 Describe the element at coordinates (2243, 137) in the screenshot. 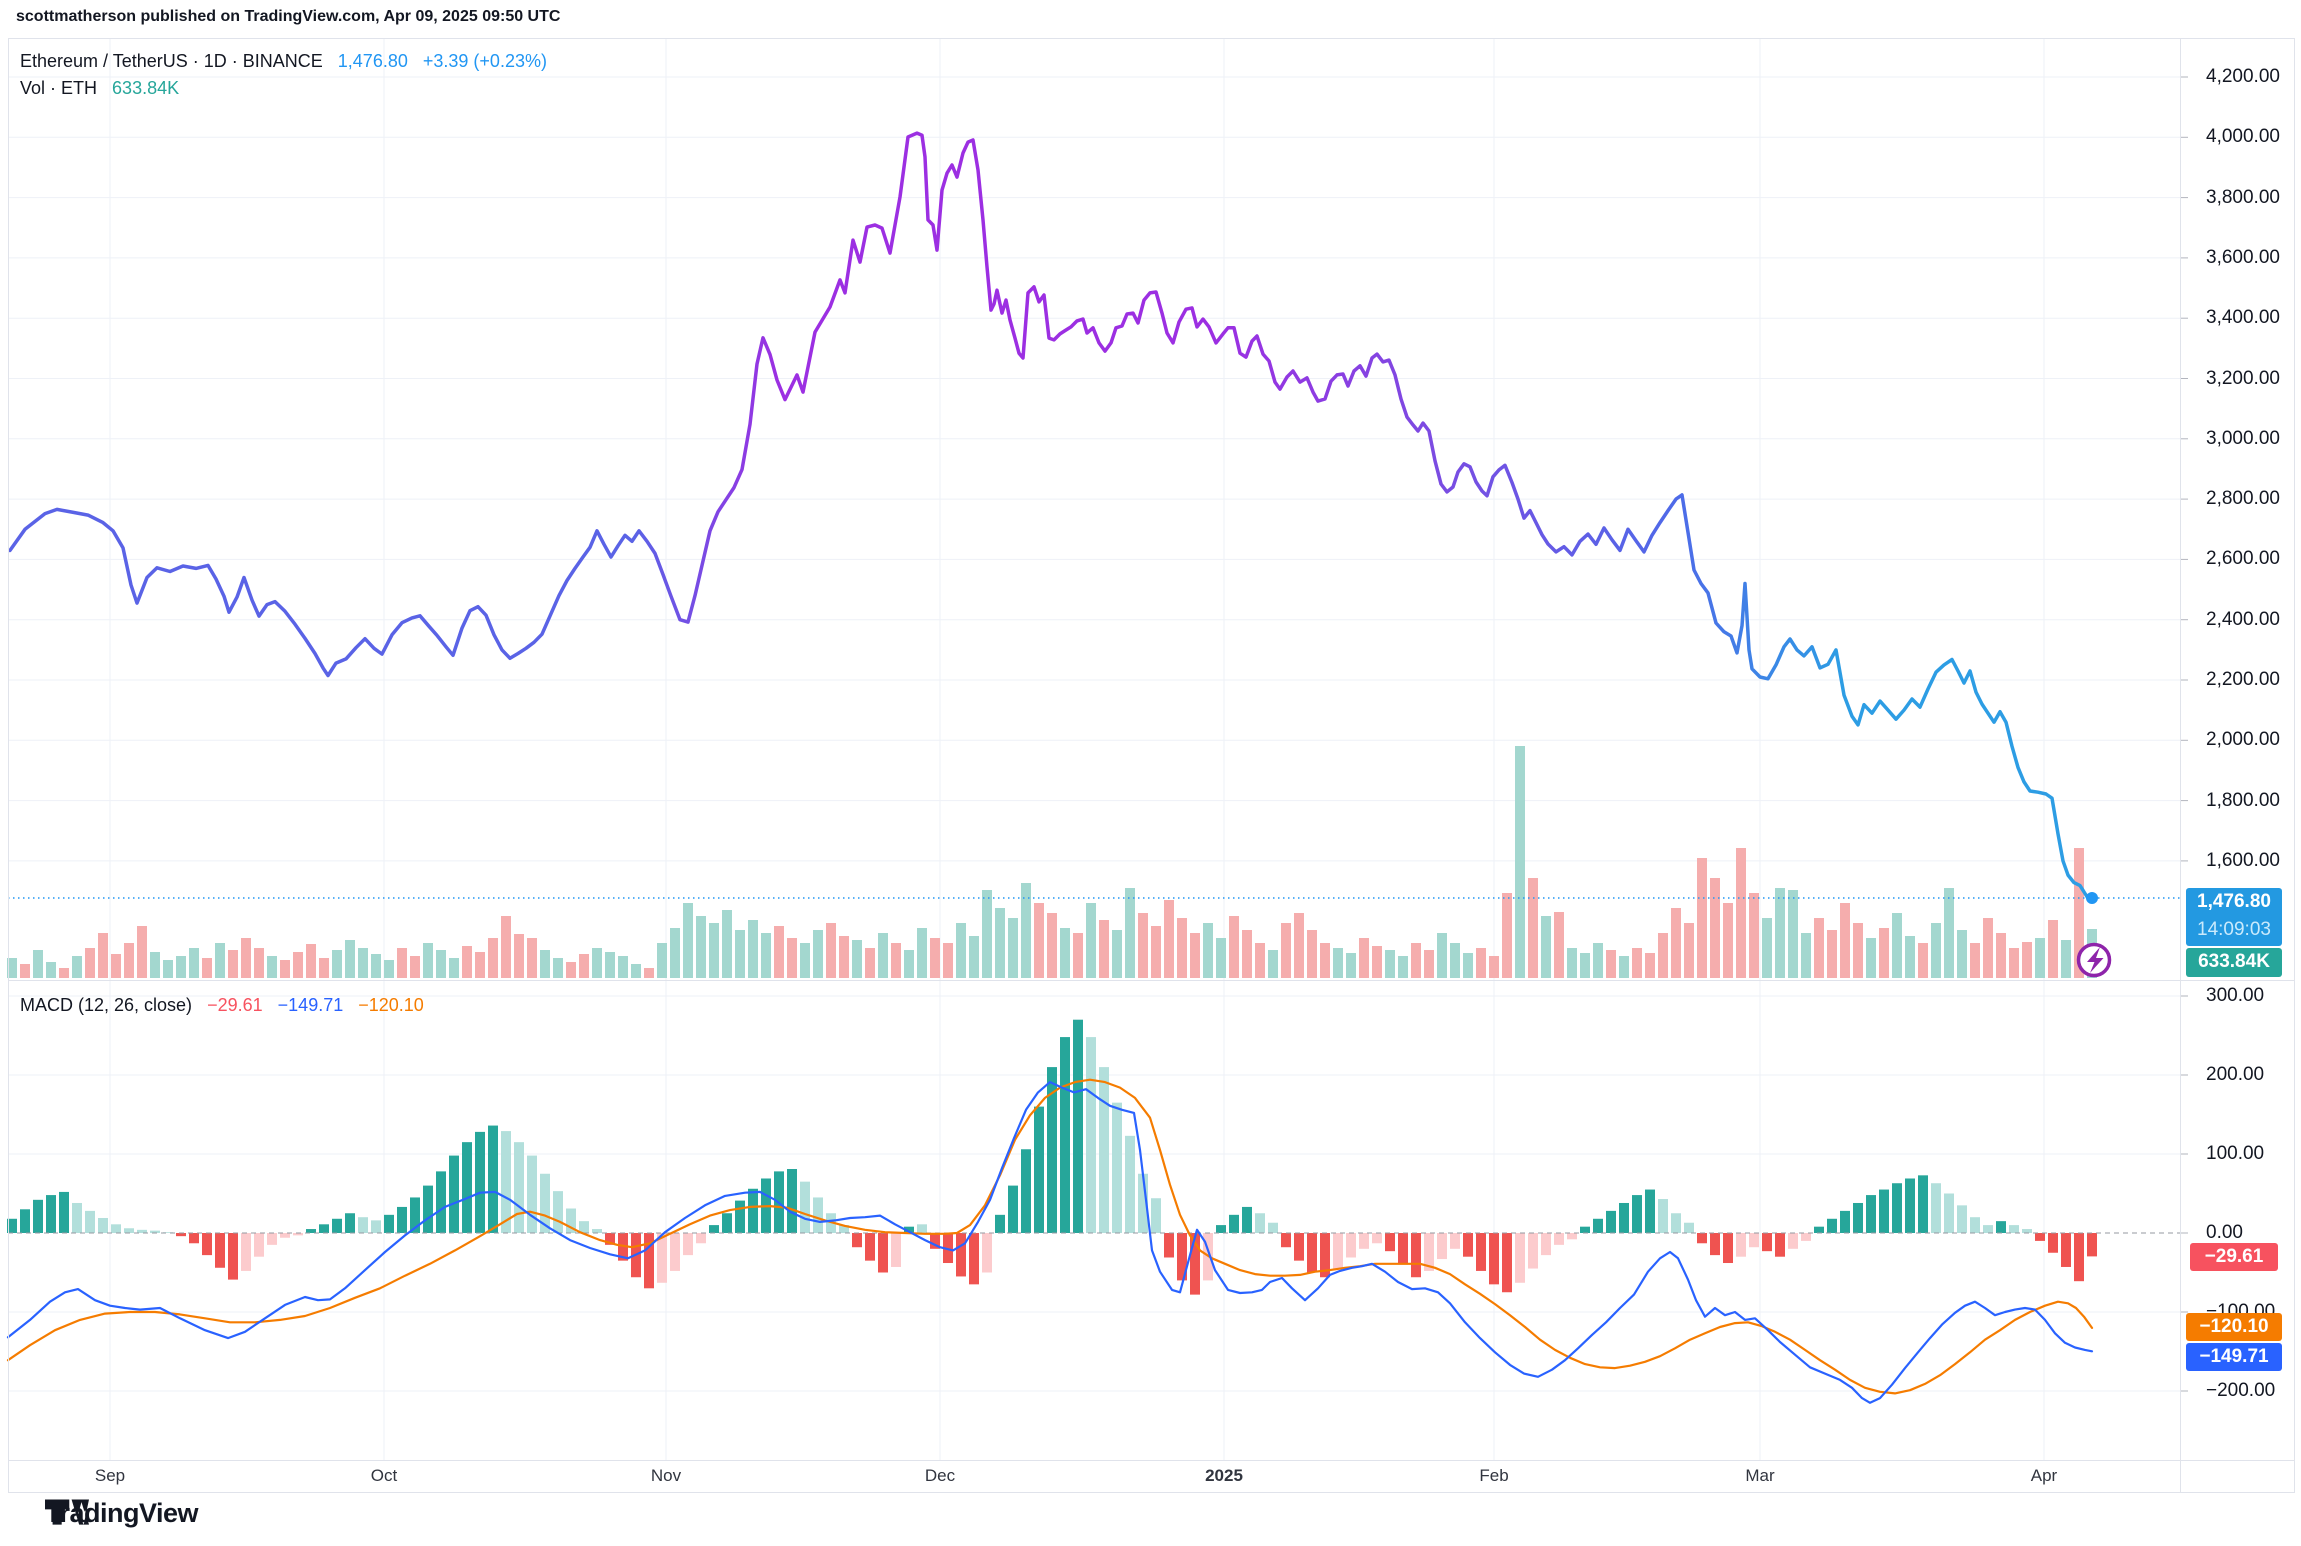

I see `price-axis-label: 4,000.00` at that location.